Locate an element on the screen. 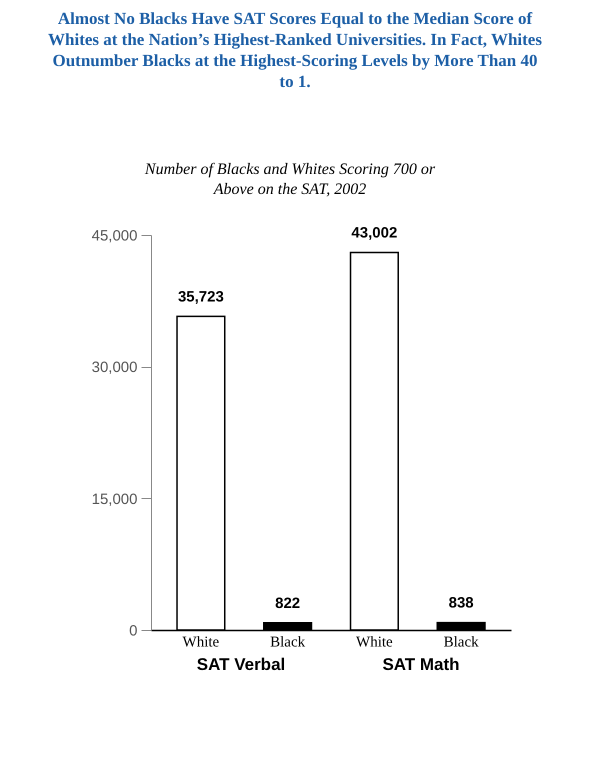 This screenshot has width=589, height=759. y-tick-label: 15,000 is located at coordinates (115, 499).